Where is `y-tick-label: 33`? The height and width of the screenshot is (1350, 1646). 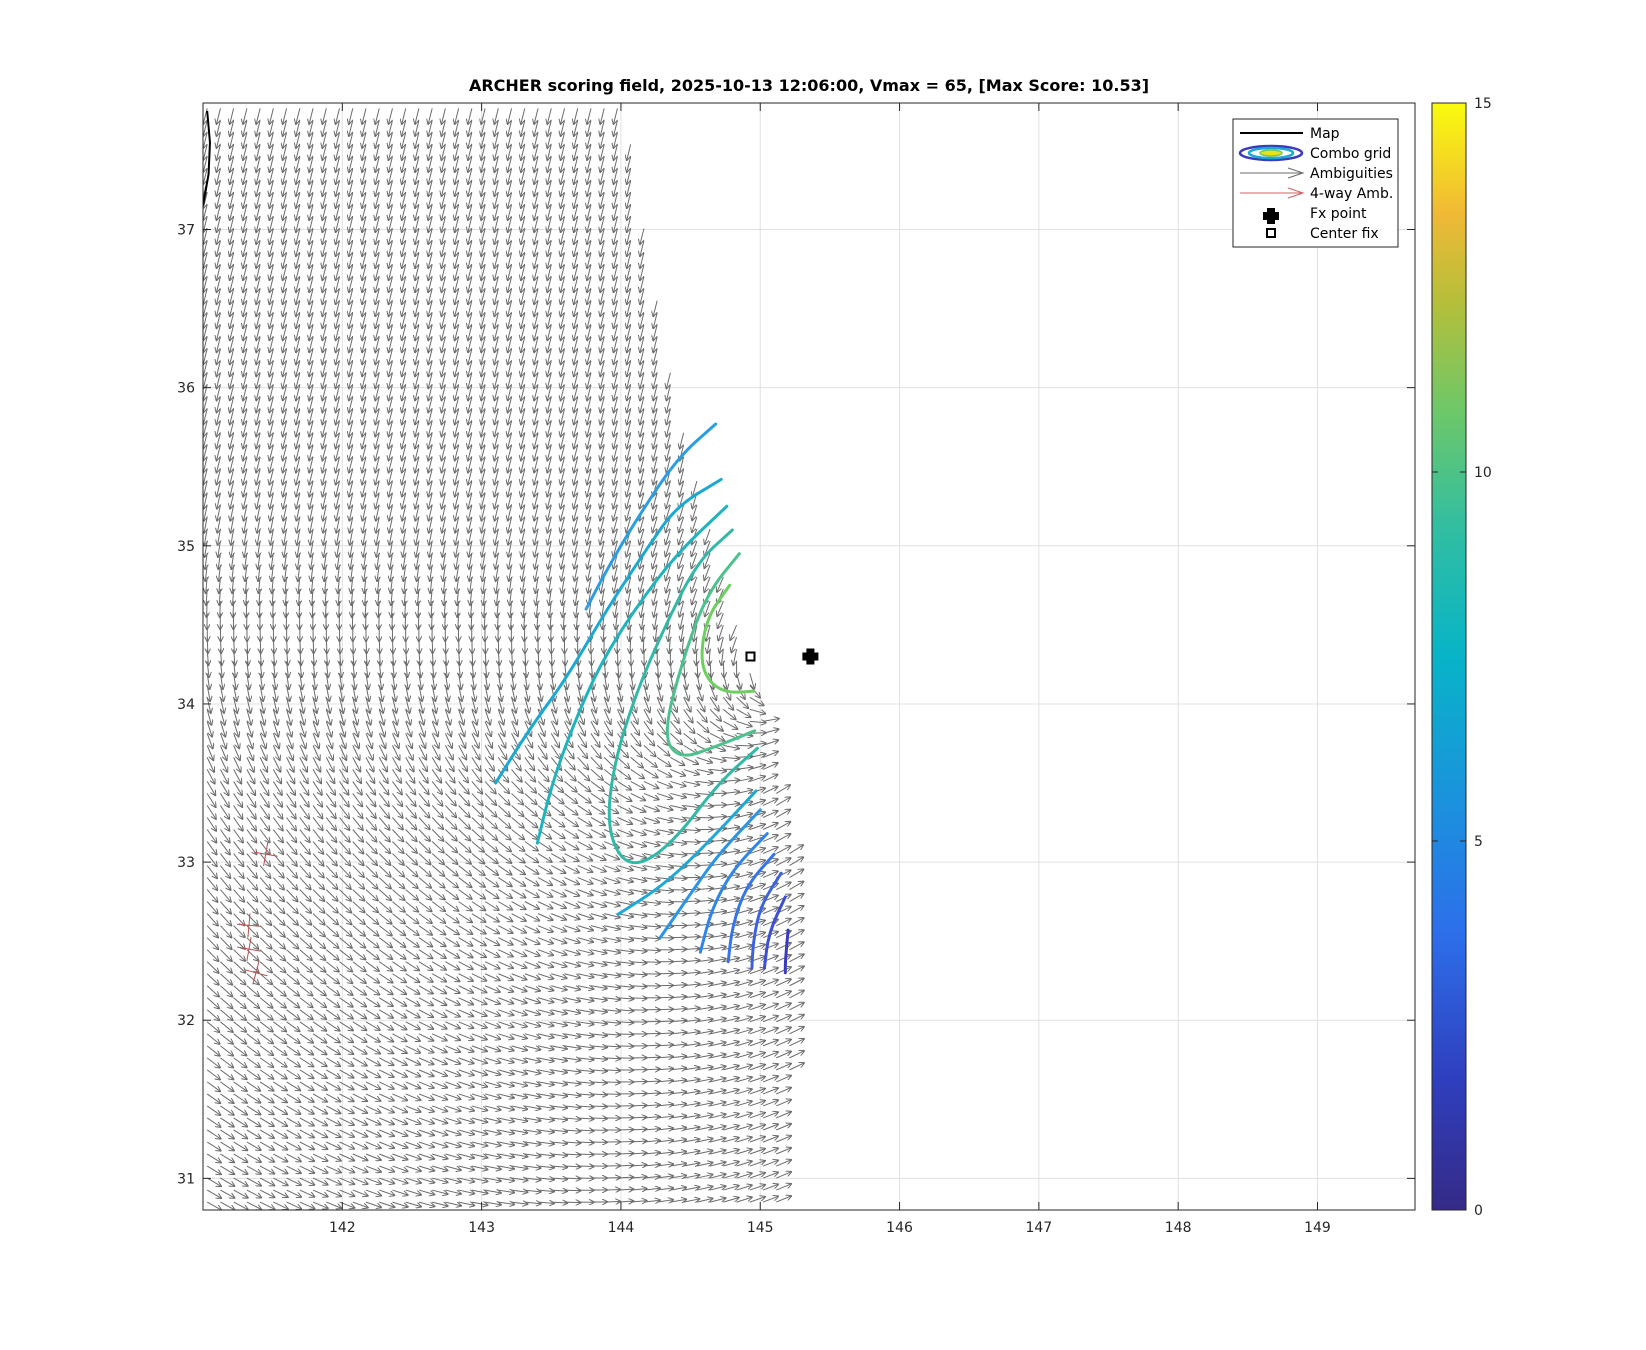 y-tick-label: 33 is located at coordinates (186, 863).